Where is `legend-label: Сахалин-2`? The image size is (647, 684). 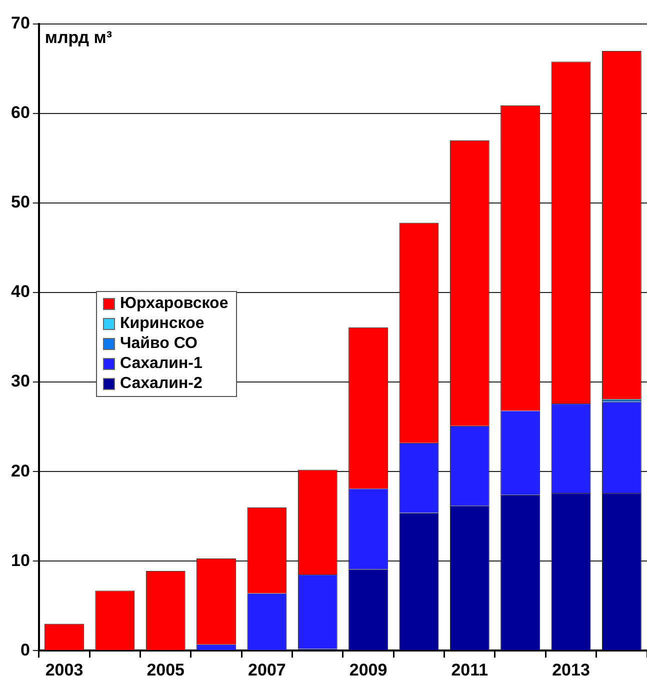 legend-label: Сахалин-2 is located at coordinates (161, 384).